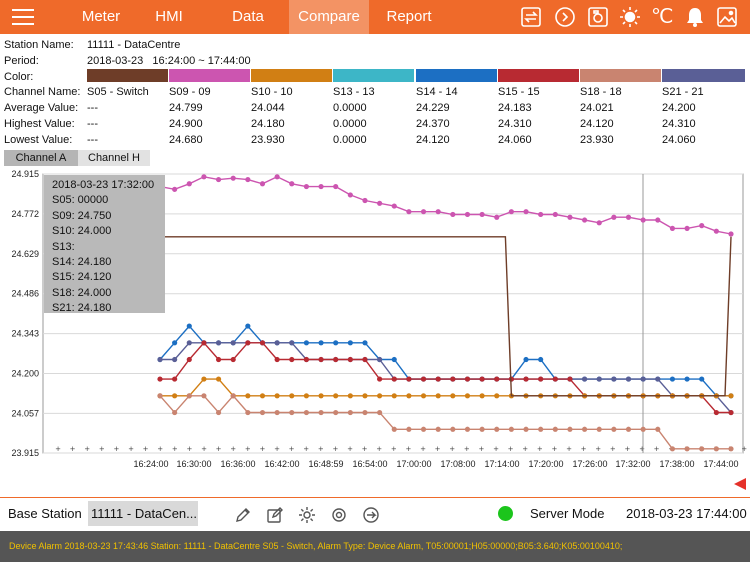 This screenshot has height=562, width=750. What do you see at coordinates (433, 108) in the screenshot?
I see `average-value-cell: 24.229` at bounding box center [433, 108].